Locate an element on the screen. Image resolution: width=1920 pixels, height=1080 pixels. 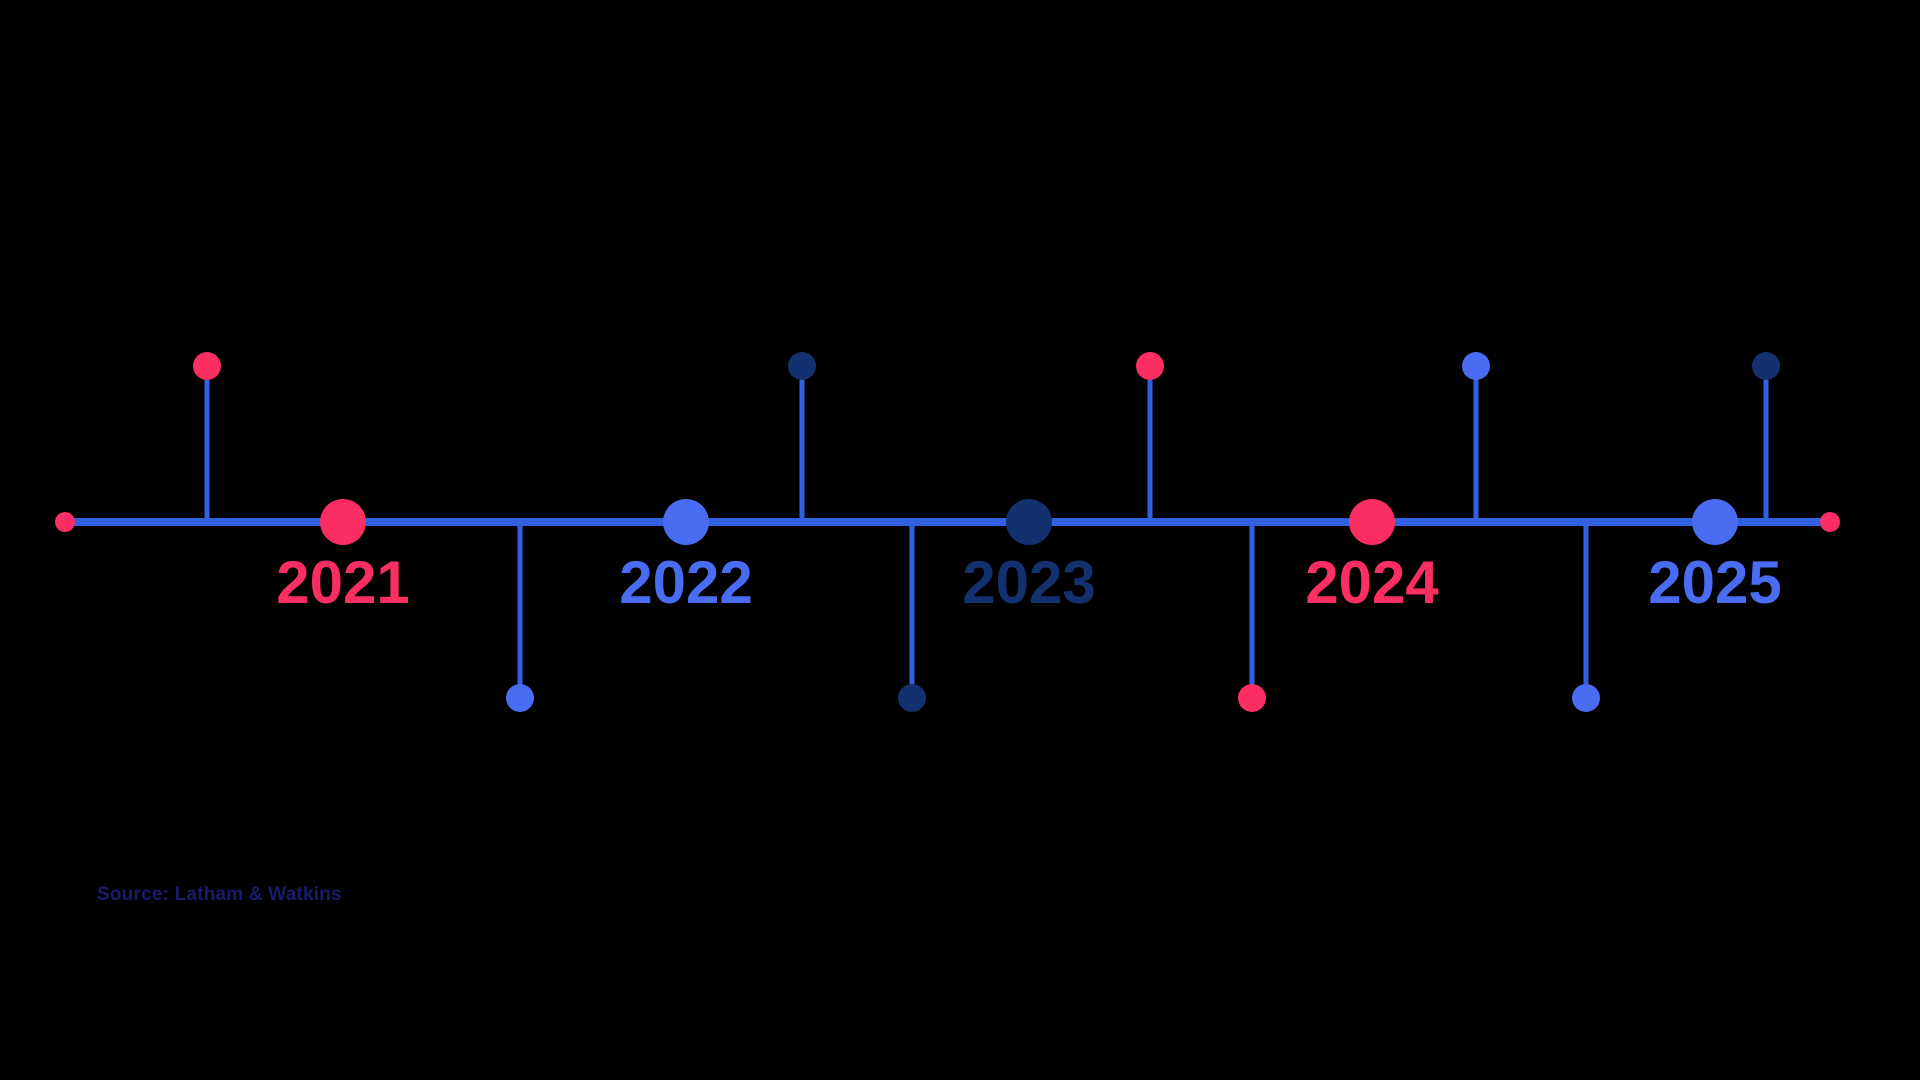
year-dot-2023 is located at coordinates (1029, 522).